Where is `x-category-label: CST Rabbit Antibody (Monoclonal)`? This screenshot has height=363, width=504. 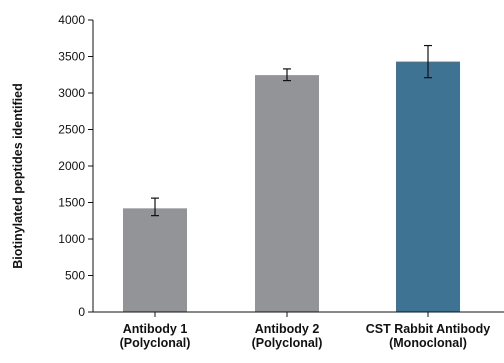
x-category-label: CST Rabbit Antibody (Monoclonal) is located at coordinates (428, 336).